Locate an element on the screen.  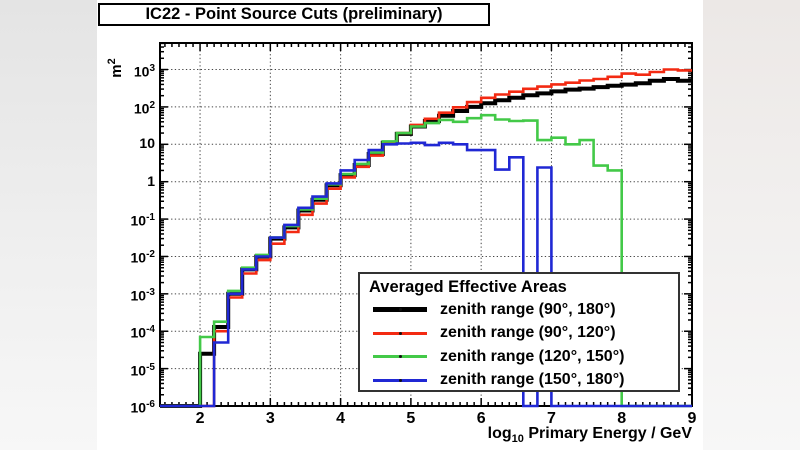
y-tick-label: 10⁻⁵ is located at coordinates (142, 370).